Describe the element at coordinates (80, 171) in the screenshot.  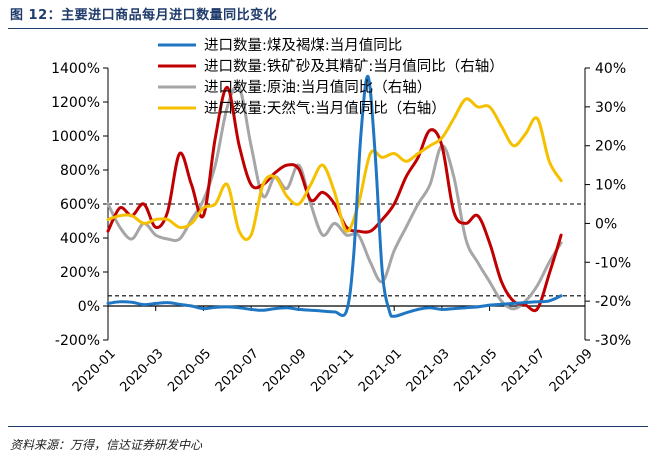
I see `left-tick-label: 800%` at that location.